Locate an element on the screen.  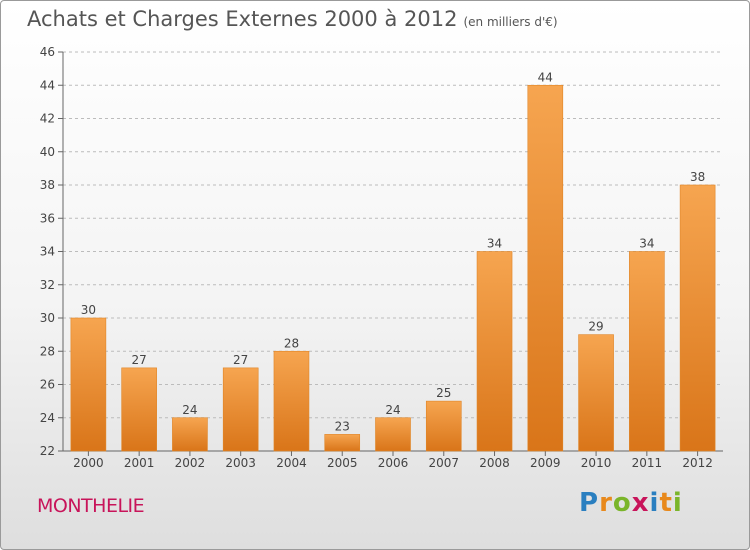
data-label-2010: 29 is located at coordinates (595, 327).